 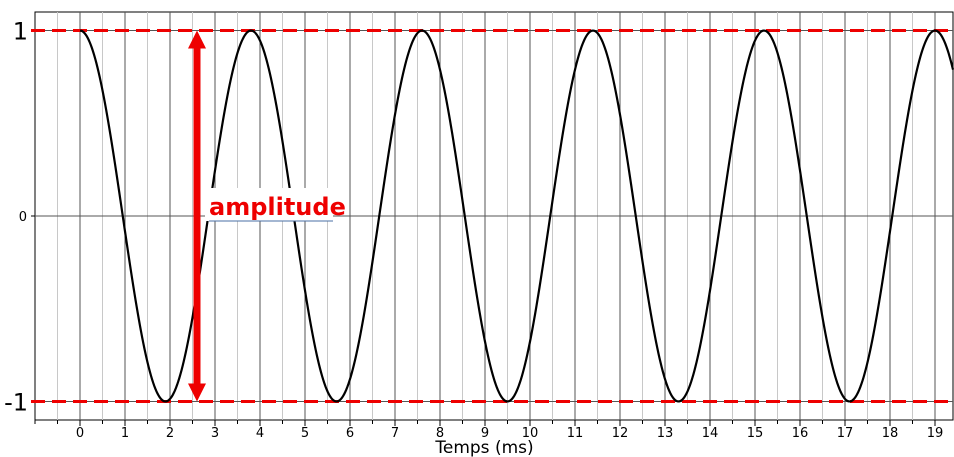 I want to click on y-tick-label: 1, so click(x=20, y=32).